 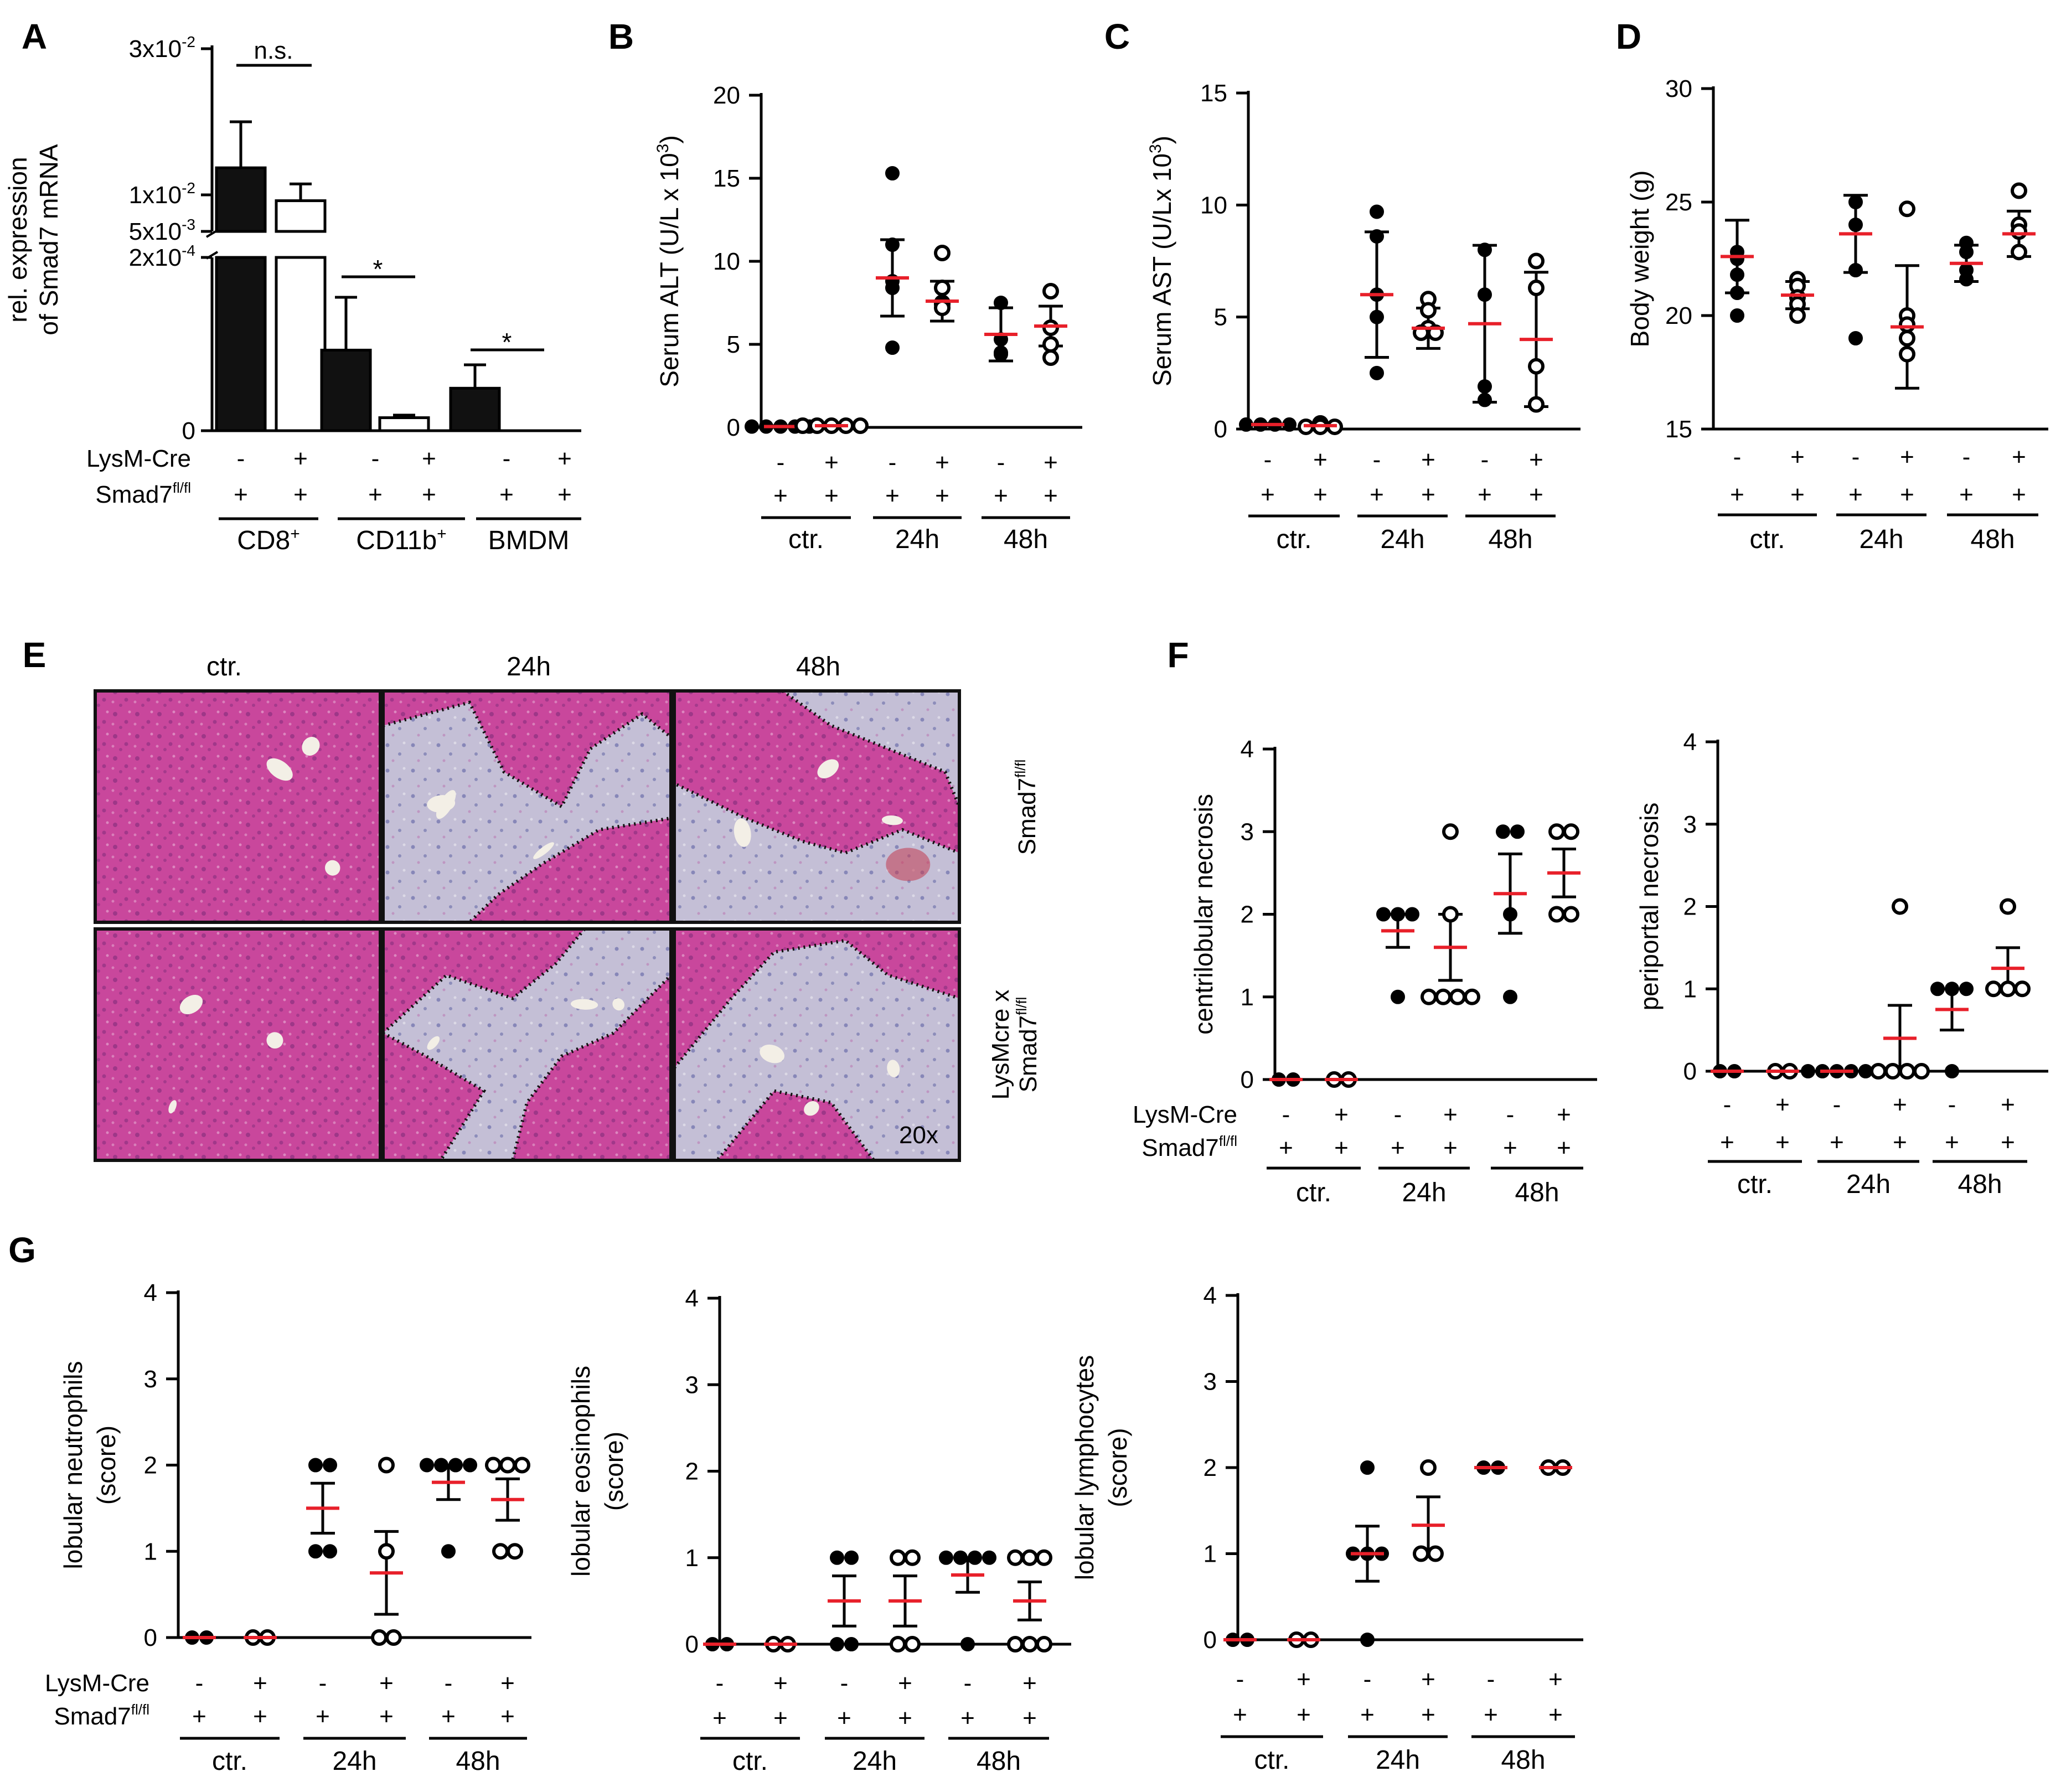 What do you see at coordinates (918, 1135) in the screenshot?
I see `magnification-label: 20x` at bounding box center [918, 1135].